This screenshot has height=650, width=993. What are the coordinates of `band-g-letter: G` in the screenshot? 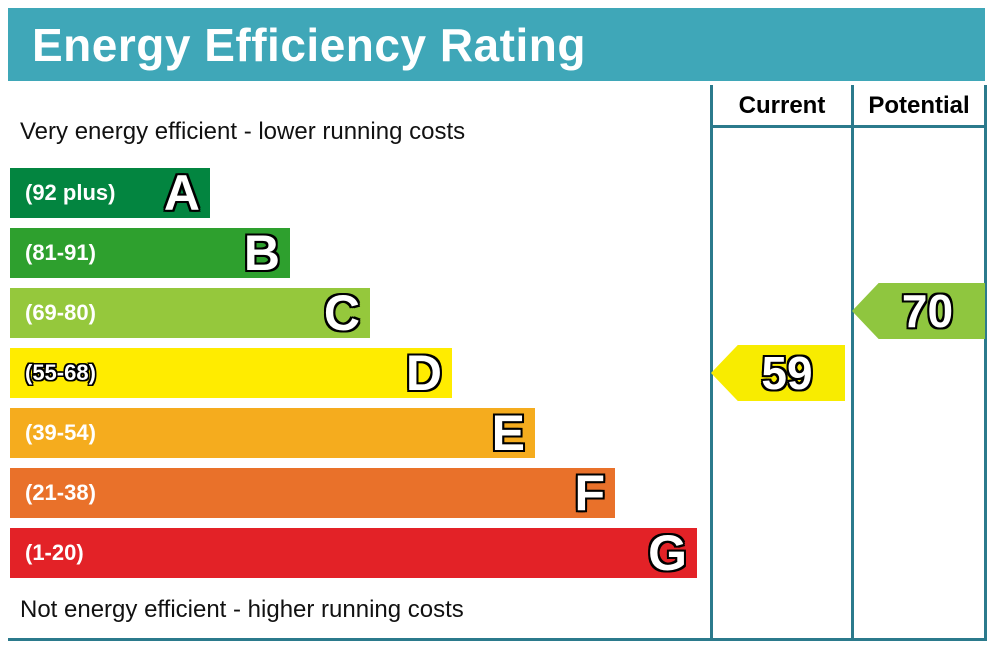 It's located at (667, 553).